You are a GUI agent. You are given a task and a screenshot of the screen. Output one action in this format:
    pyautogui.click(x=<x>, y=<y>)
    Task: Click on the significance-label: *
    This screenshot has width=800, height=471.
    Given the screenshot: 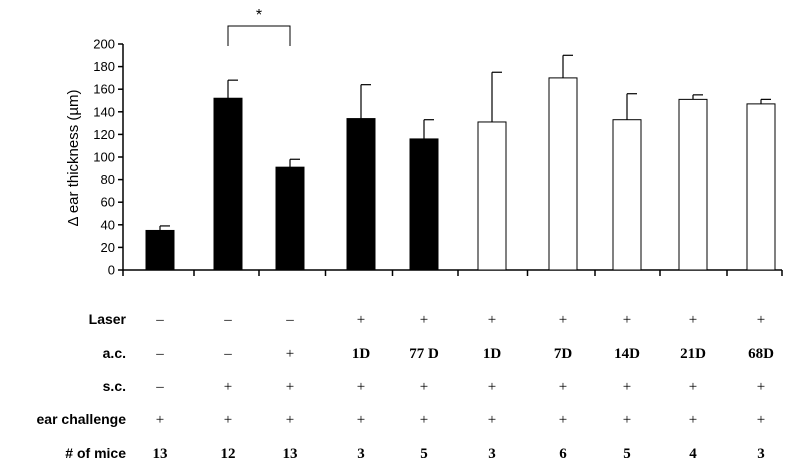 What is the action you would take?
    pyautogui.click(x=259, y=15)
    